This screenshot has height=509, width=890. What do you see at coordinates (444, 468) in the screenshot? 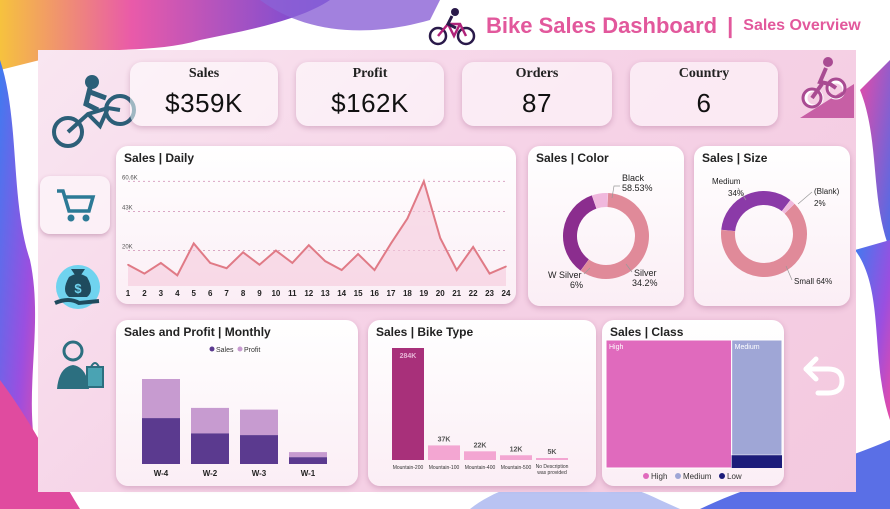
I see `x-tick-label: Mountain-100` at bounding box center [444, 468].